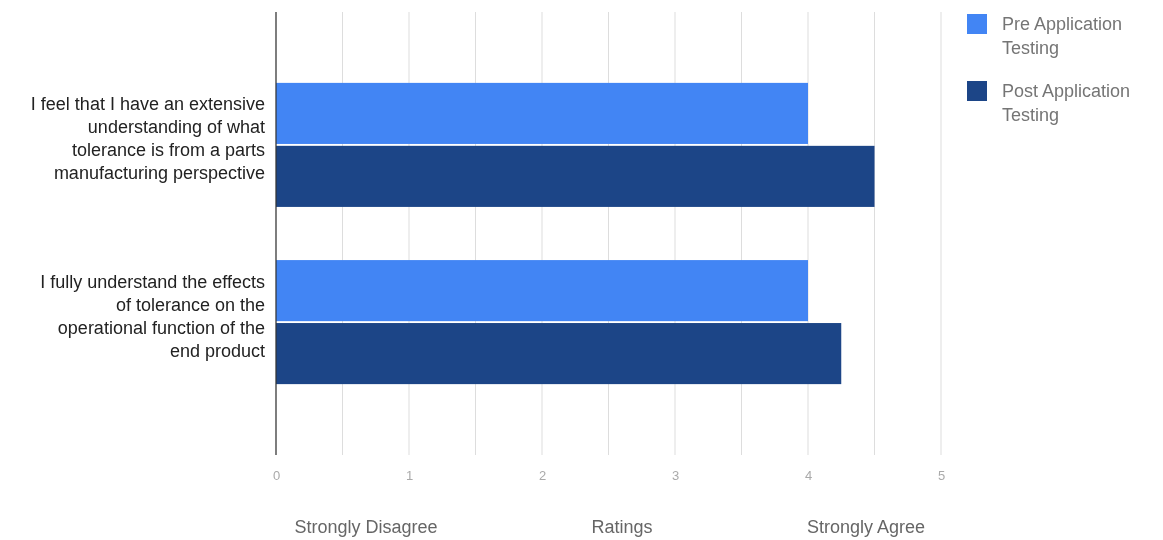 The image size is (1163, 540). What do you see at coordinates (542, 476) in the screenshot?
I see `x-tick-label: 2` at bounding box center [542, 476].